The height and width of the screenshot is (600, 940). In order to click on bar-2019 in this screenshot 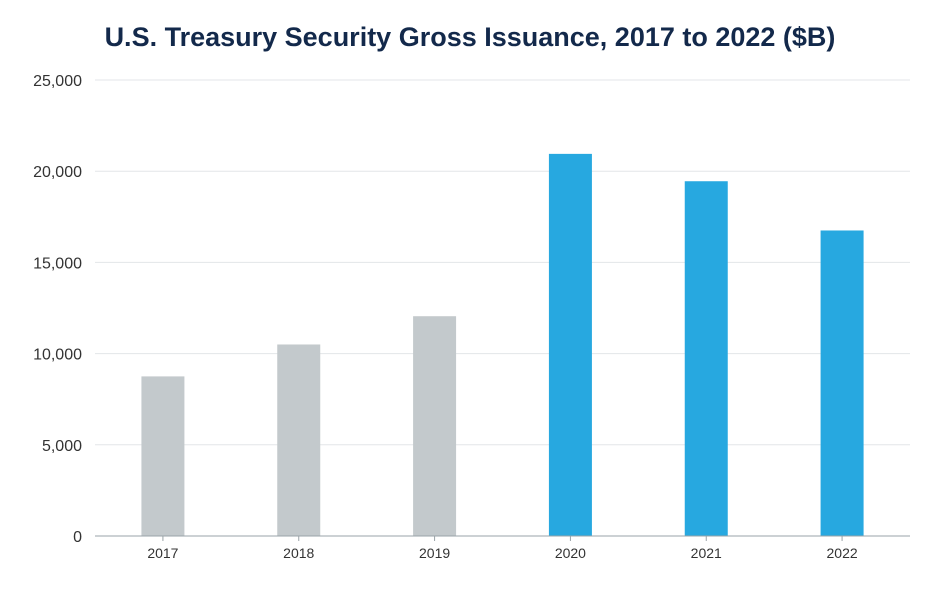, I will do `click(435, 426)`.